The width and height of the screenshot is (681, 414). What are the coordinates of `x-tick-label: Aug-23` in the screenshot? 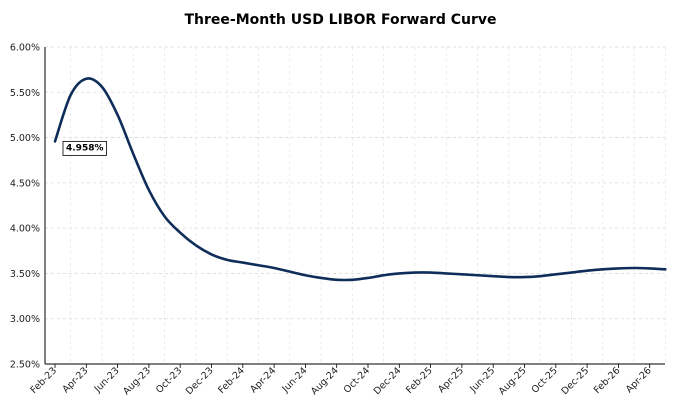 It's located at (137, 381).